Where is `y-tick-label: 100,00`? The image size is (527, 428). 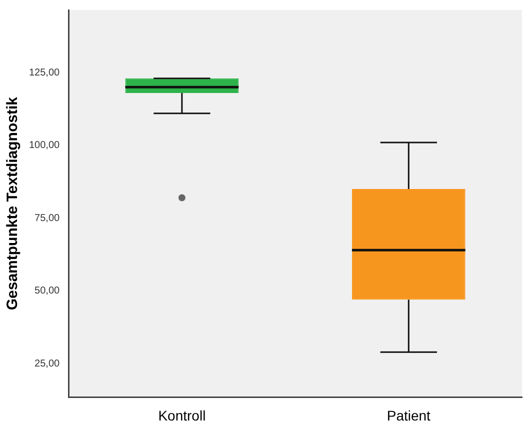
y-tick-label: 100,00 is located at coordinates (44, 146).